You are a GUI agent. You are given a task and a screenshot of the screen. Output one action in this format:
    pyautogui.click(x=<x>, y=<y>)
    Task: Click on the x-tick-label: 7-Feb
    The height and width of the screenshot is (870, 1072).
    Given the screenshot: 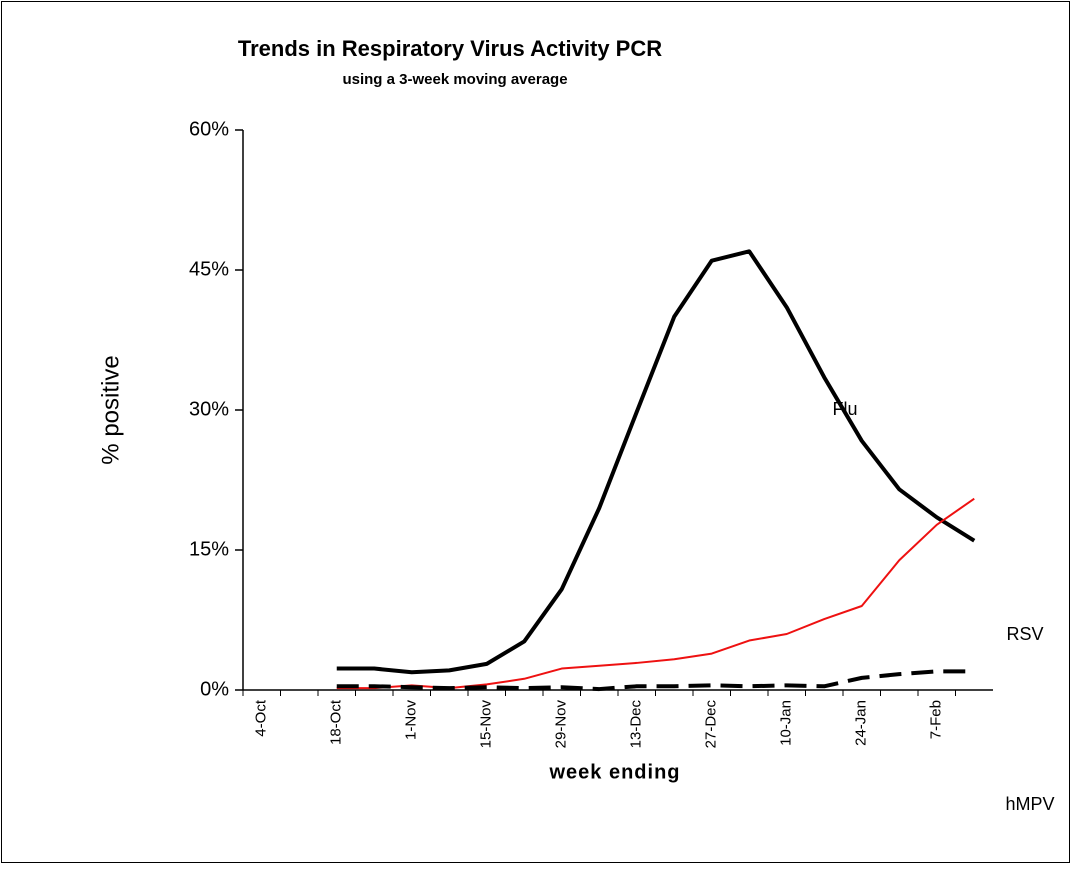 What is the action you would take?
    pyautogui.click(x=936, y=719)
    